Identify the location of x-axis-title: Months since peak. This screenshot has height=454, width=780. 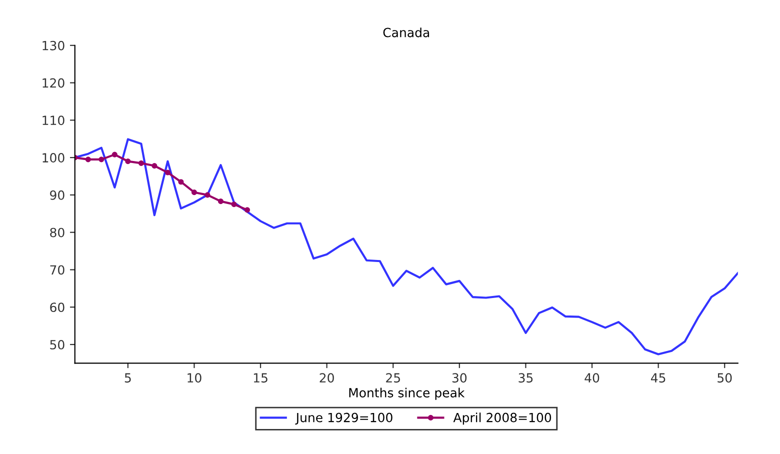
(407, 394).